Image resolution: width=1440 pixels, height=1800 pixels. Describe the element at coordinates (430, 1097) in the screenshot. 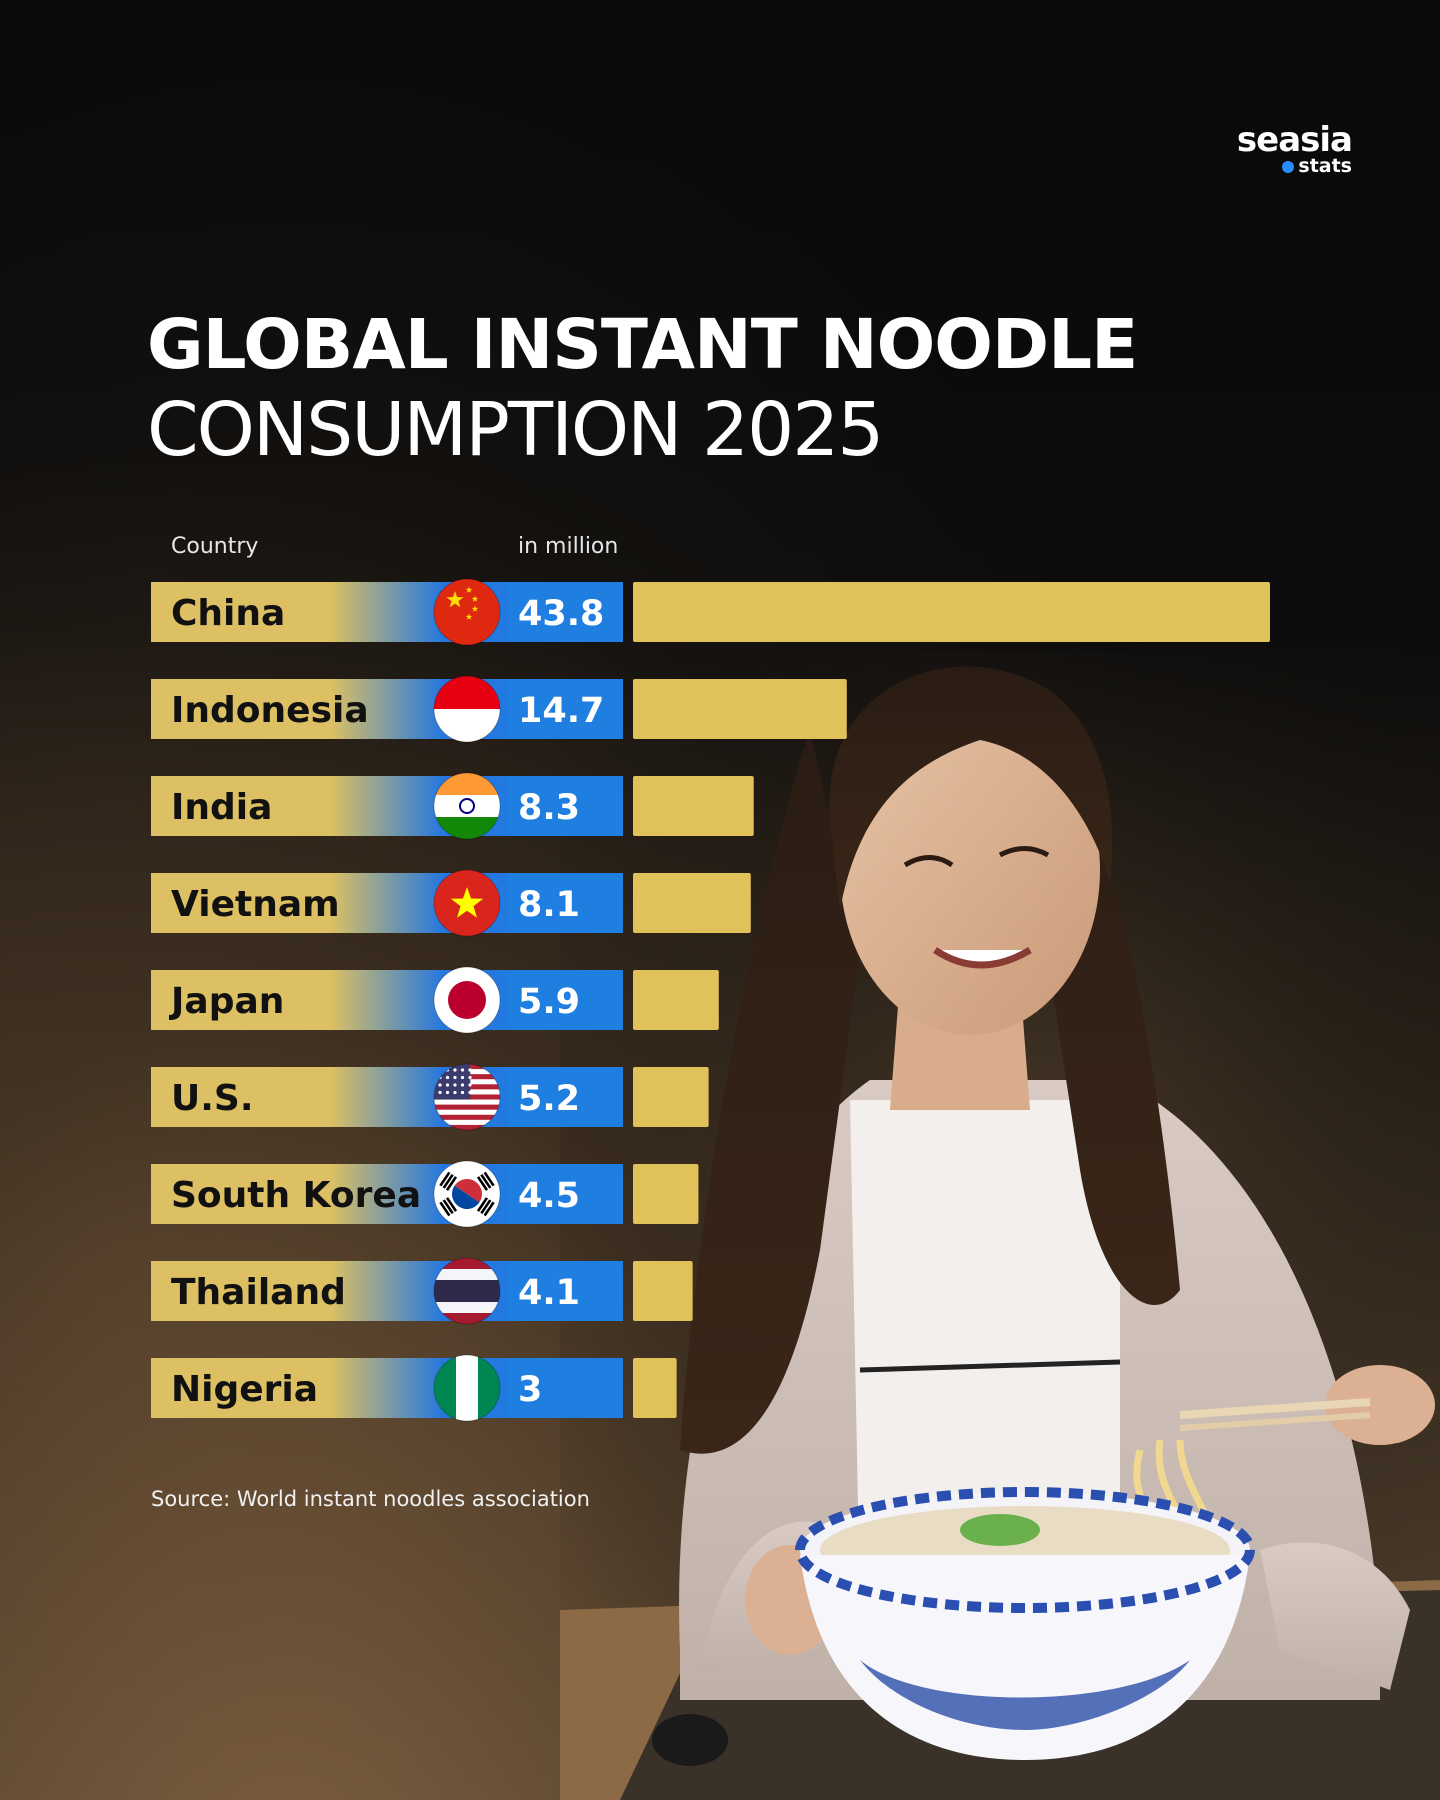

I see `chart-row: U.S. 5.2` at that location.